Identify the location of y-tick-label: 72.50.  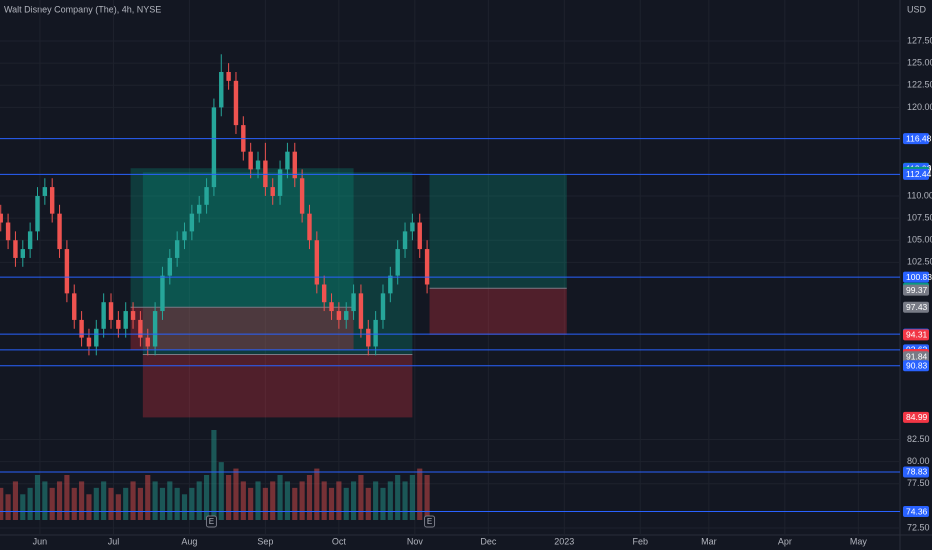
(918, 527).